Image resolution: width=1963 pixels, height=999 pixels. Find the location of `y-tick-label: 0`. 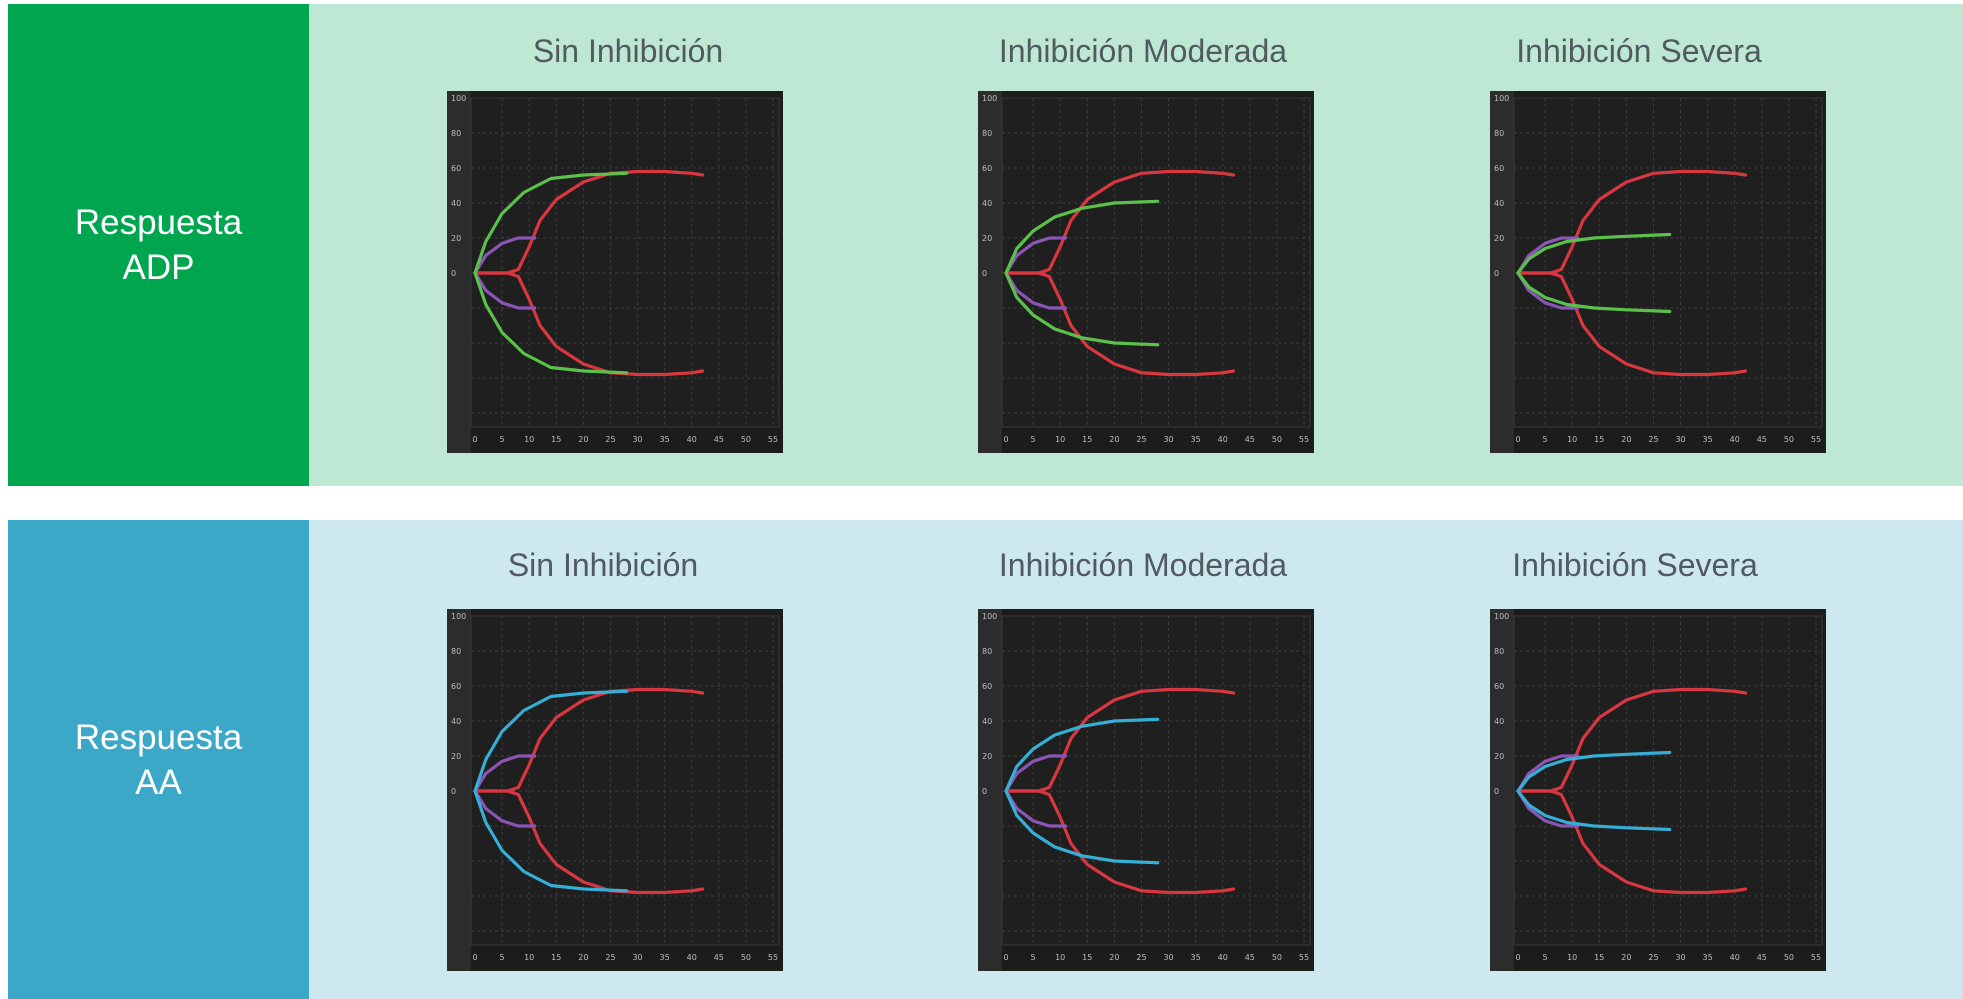

y-tick-label: 0 is located at coordinates (1496, 791).